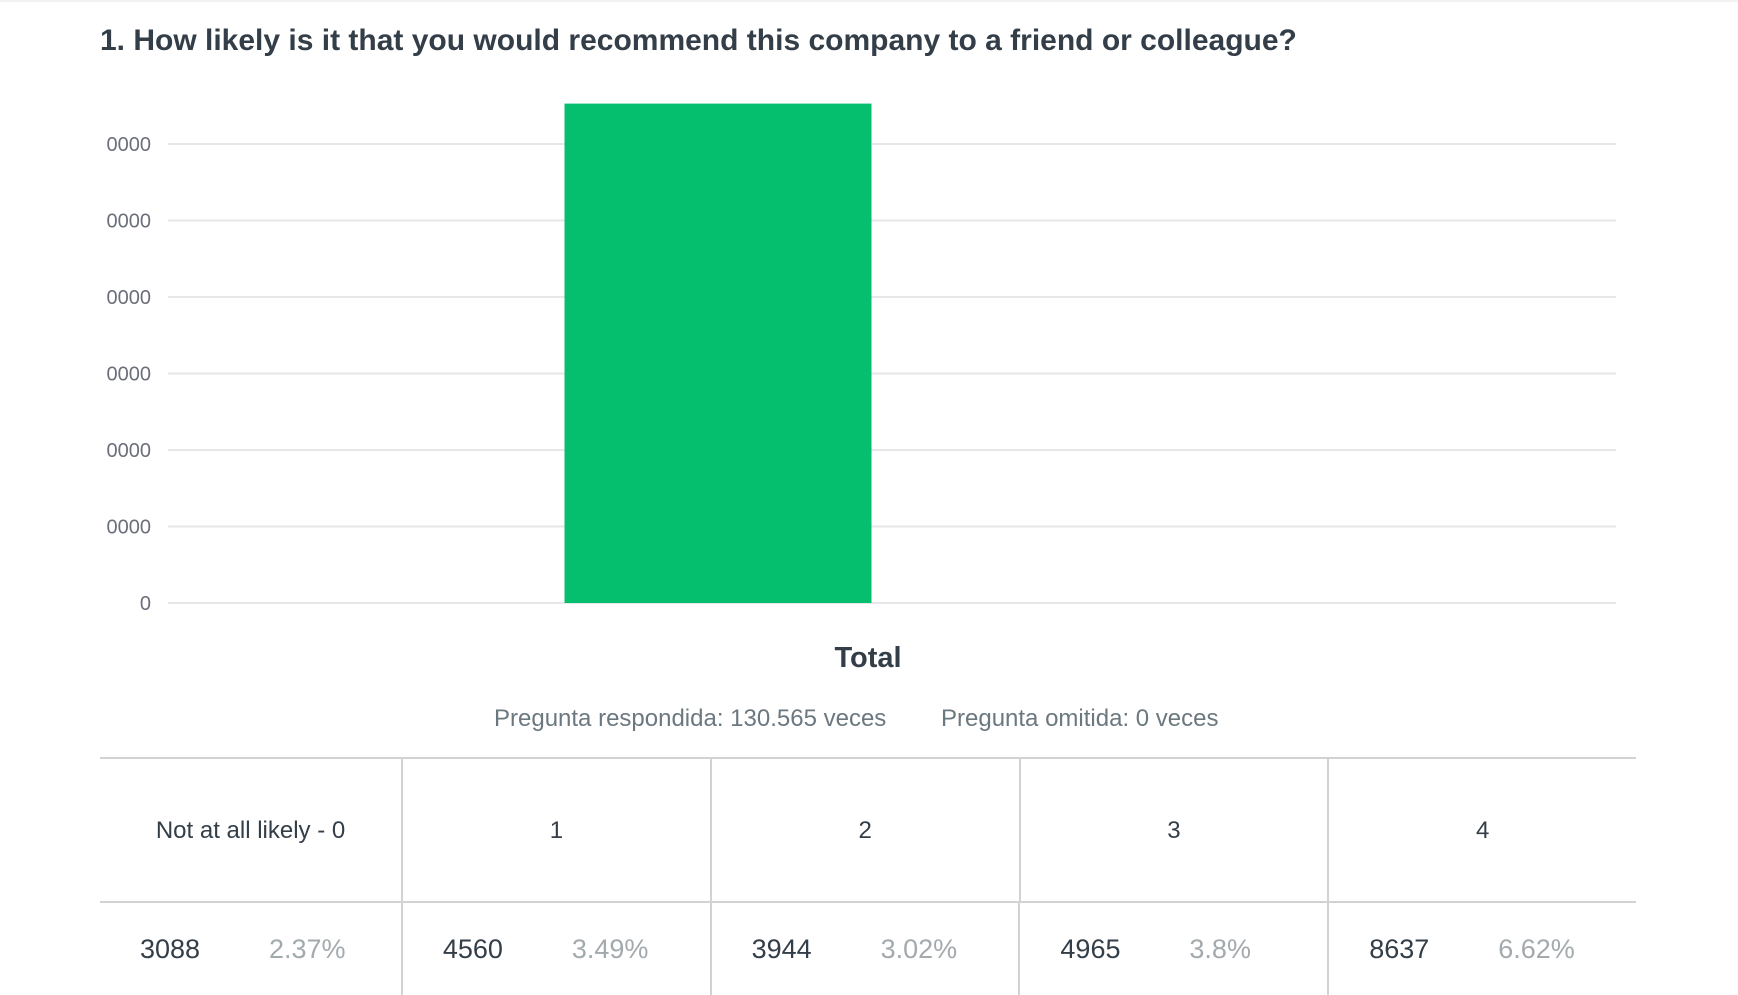 This screenshot has height=995, width=1738. I want to click on table-header-row: Not at all likely - 0 1 2 3 4, so click(868, 831).